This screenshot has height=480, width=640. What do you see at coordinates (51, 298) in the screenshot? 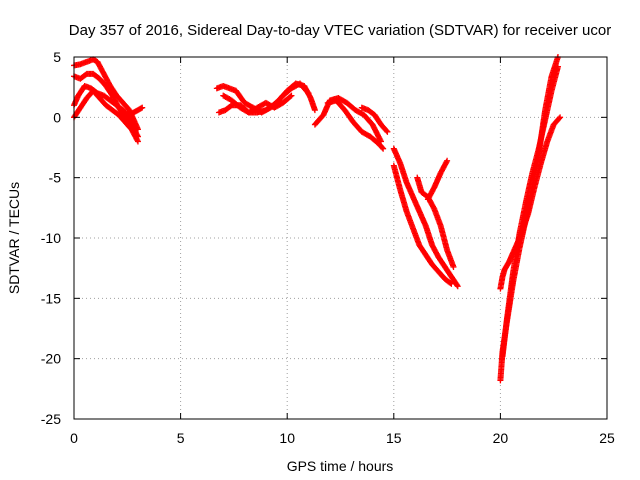
I see `y-tick-label: -15` at bounding box center [51, 298].